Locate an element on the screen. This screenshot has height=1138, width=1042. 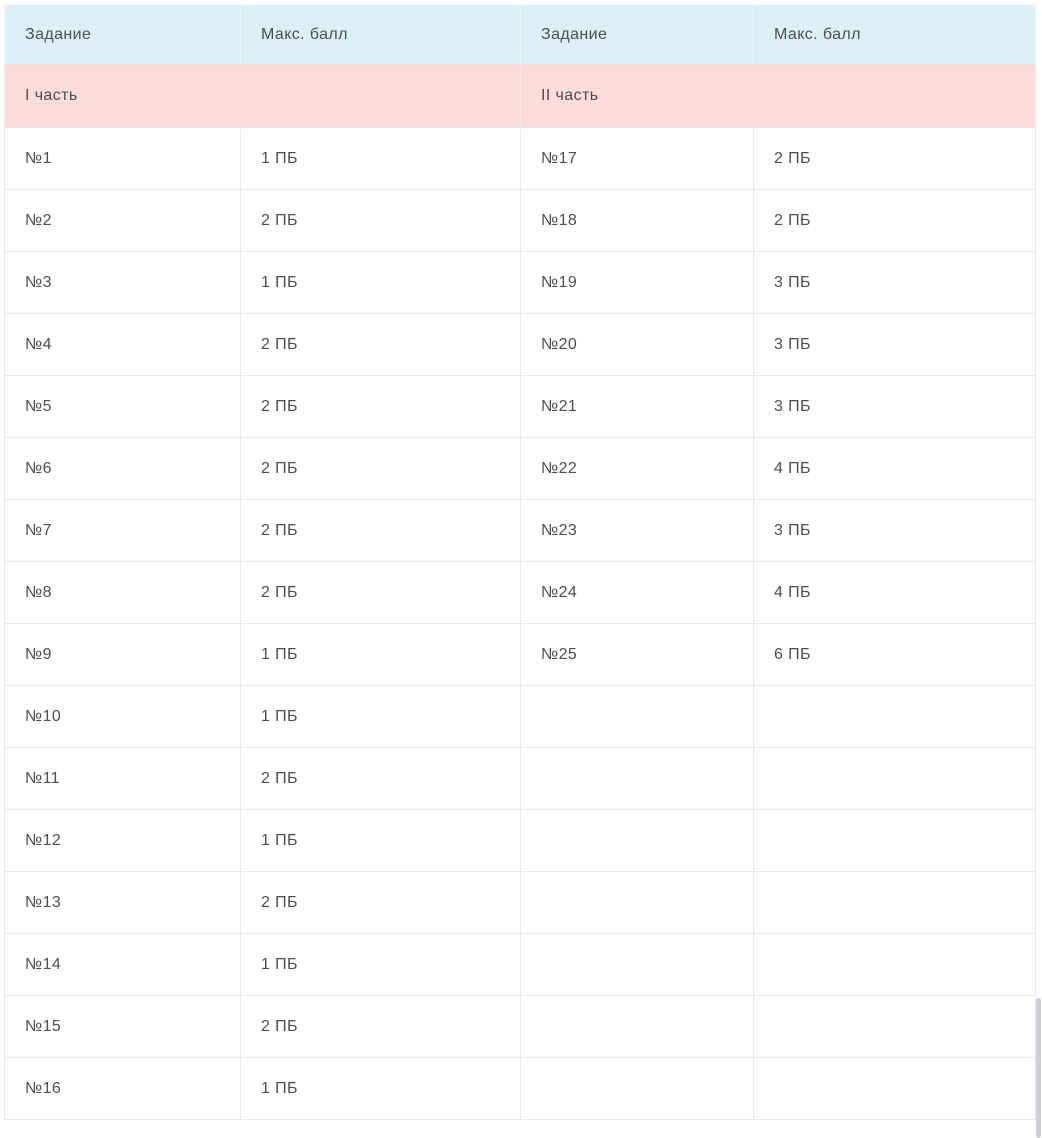
part-divider-row: I часть II часть is located at coordinates (520, 96).